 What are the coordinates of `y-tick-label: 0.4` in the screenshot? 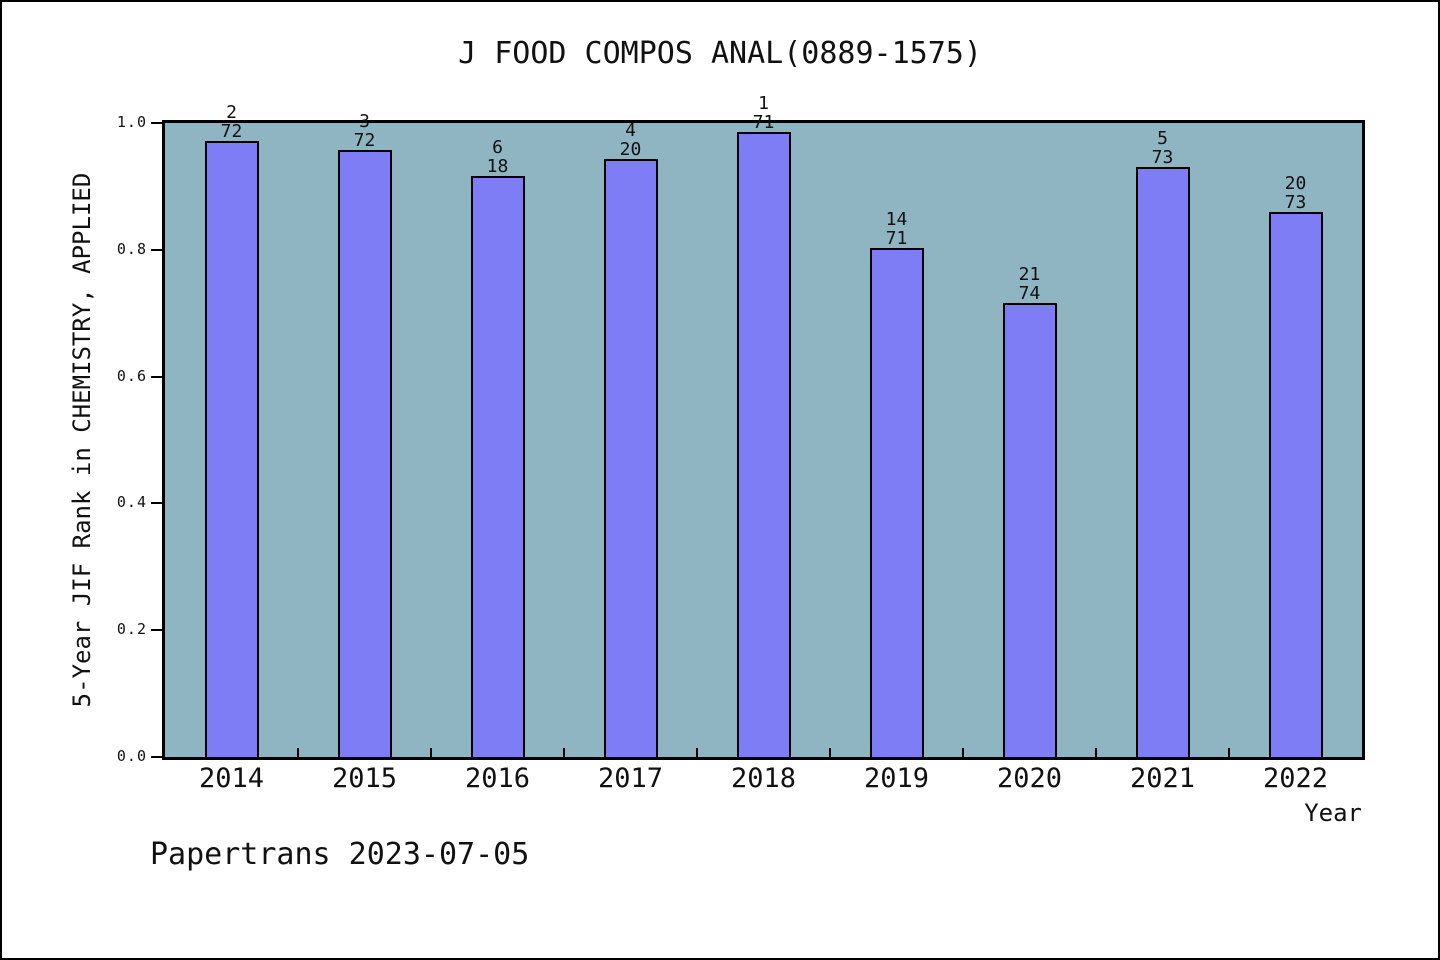 It's located at (131, 502).